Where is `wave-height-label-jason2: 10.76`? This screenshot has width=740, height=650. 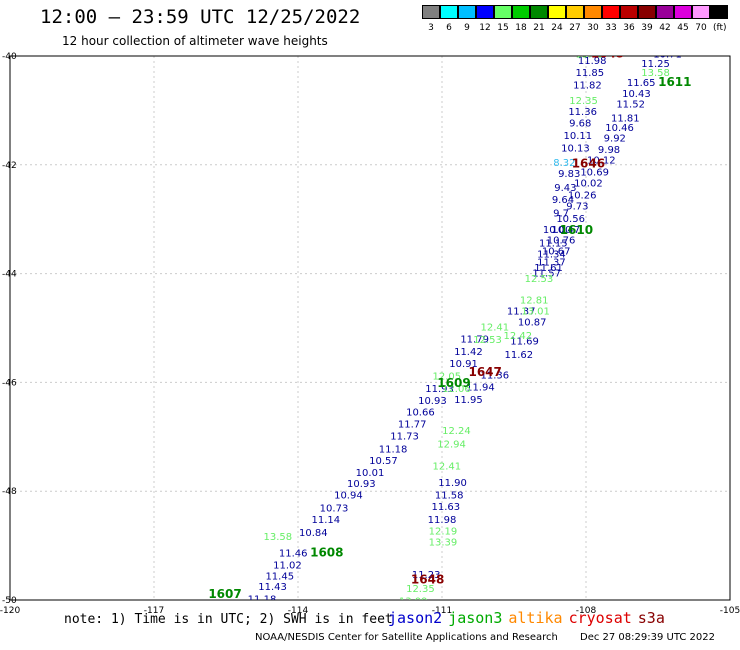 wave-height-label-jason2: 10.76 is located at coordinates (561, 241).